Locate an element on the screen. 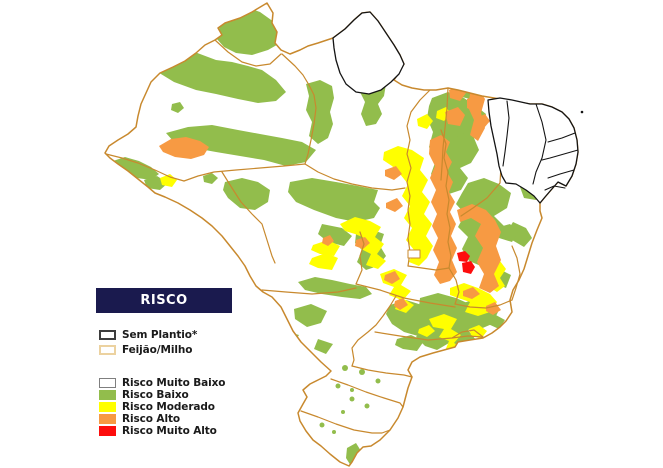 Image resolution: width=663 pixels, height=468 pixels. legend-item-risco-alto: Risco Alto is located at coordinates (139, 419).